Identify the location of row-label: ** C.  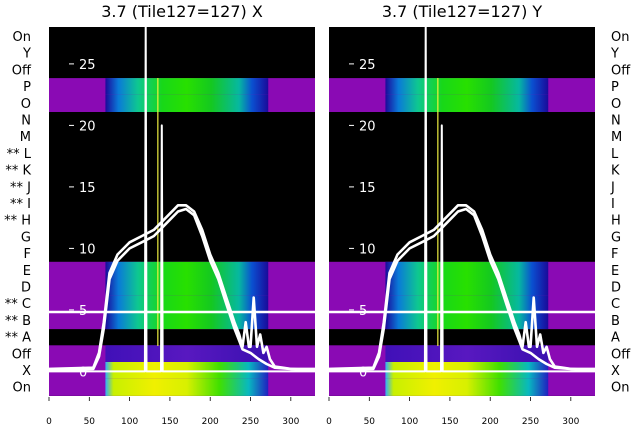
(18, 304).